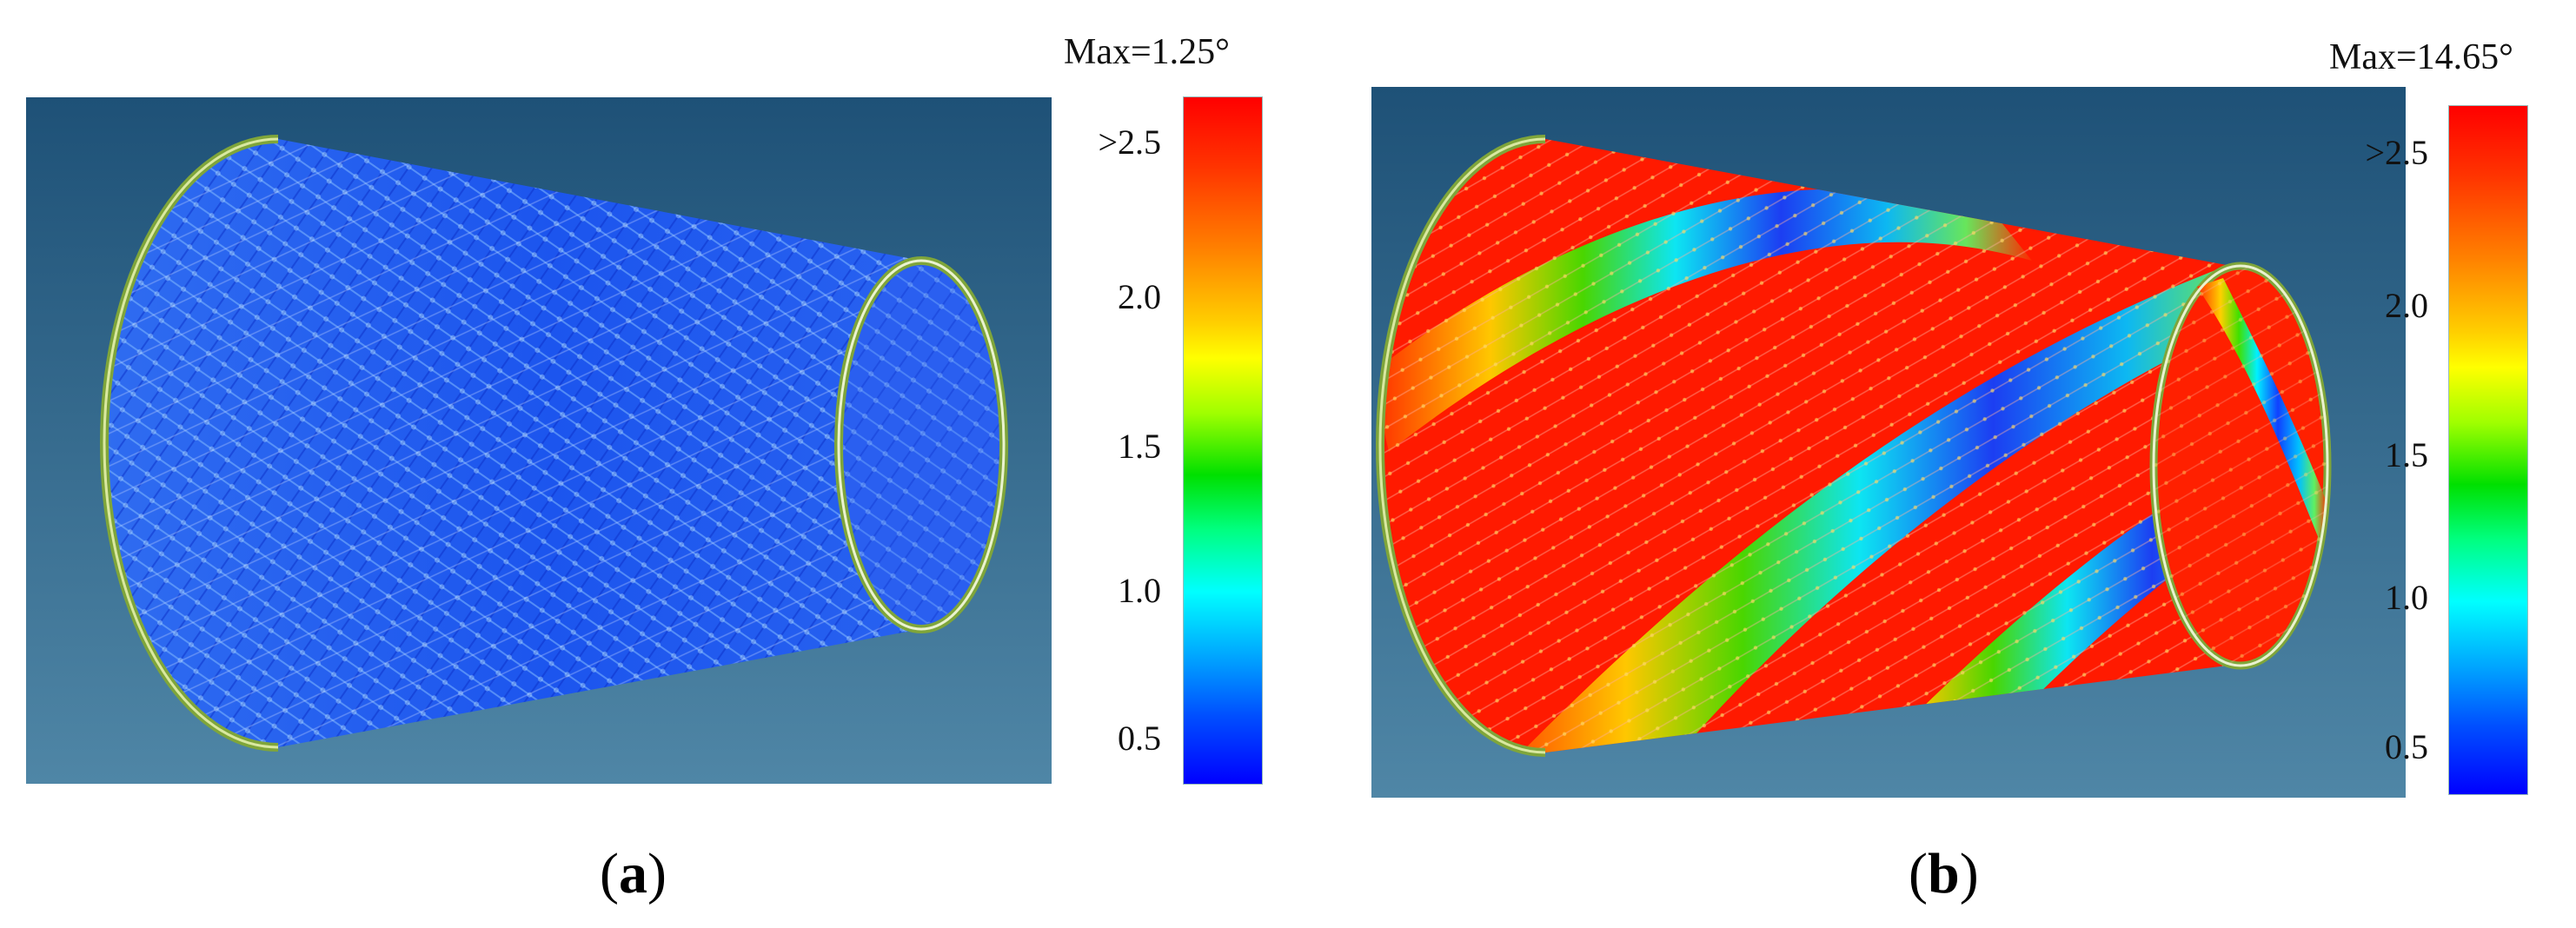 Image resolution: width=2576 pixels, height=928 pixels. What do you see at coordinates (1139, 447) in the screenshot?
I see `tick-a-2: 1.5` at bounding box center [1139, 447].